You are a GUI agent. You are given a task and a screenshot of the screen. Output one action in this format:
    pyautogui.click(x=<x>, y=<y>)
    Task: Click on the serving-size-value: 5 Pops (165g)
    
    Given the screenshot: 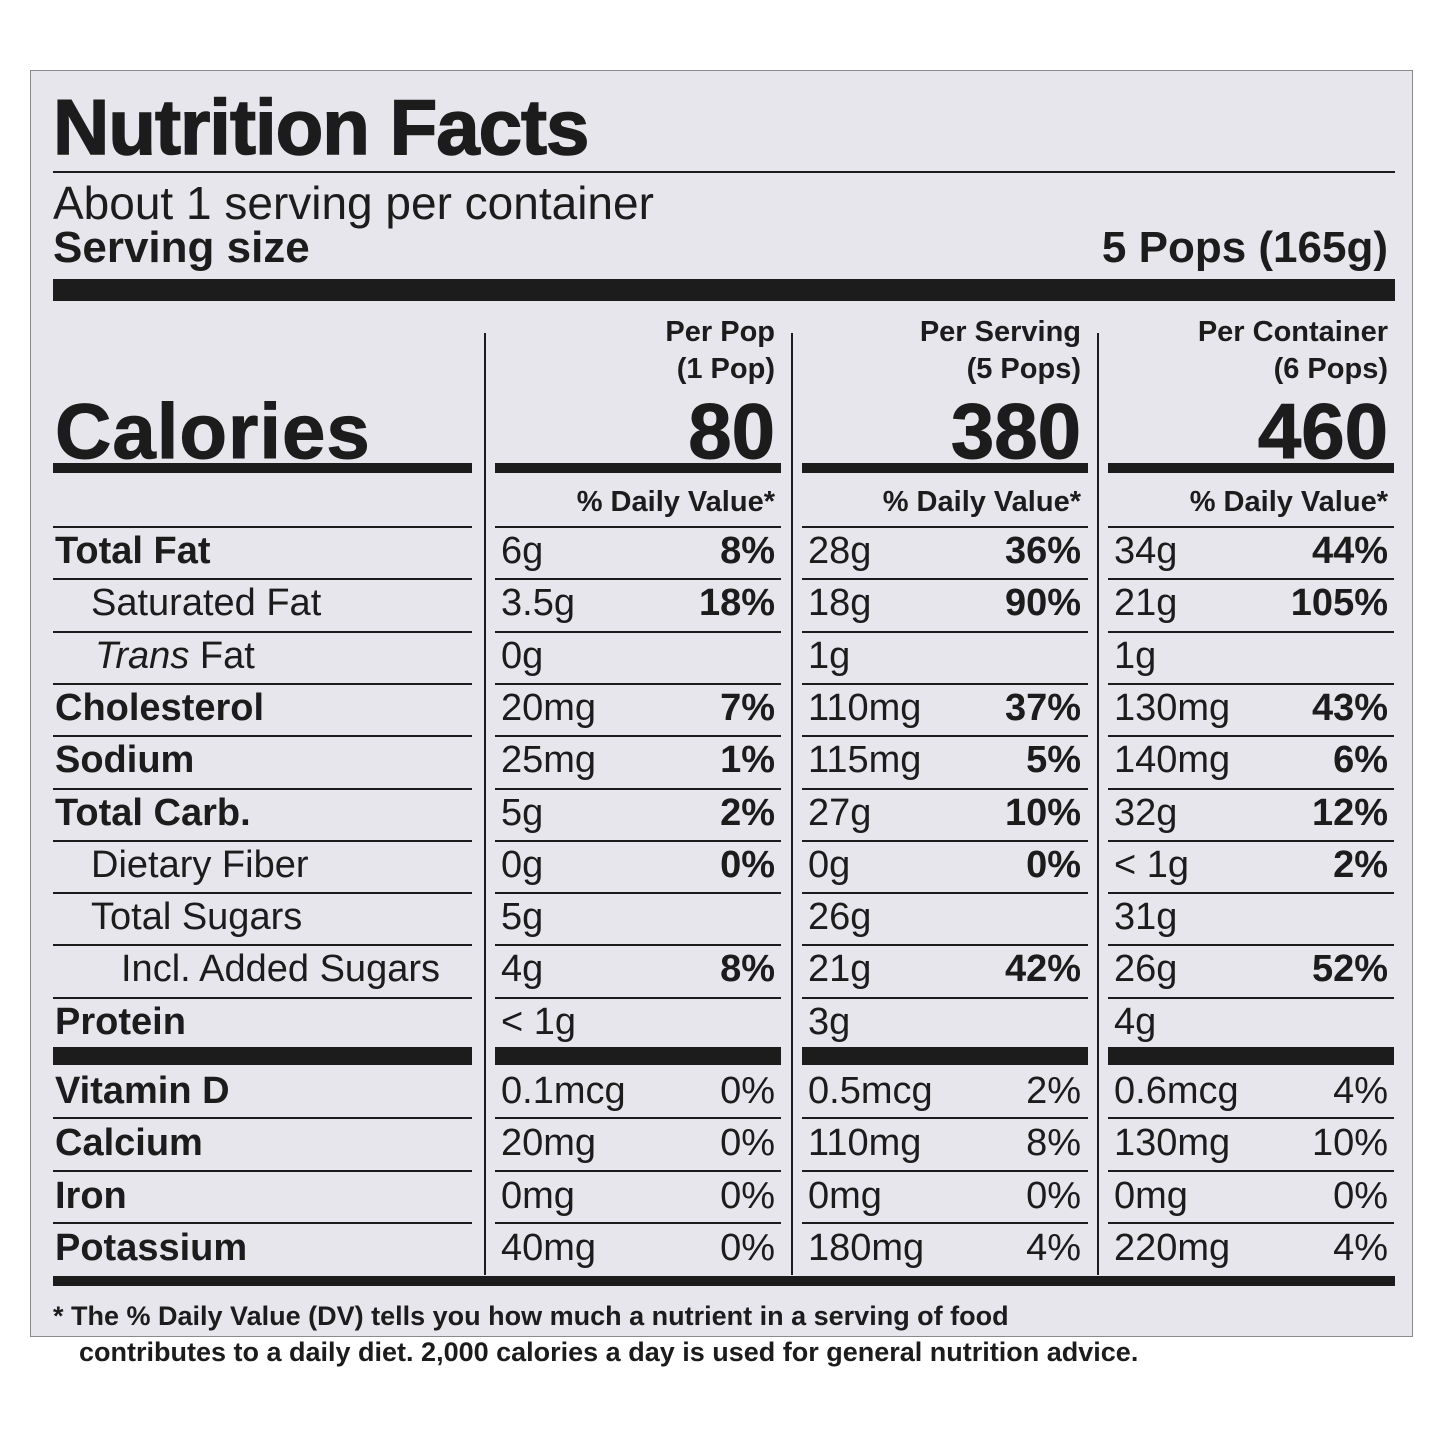 What is the action you would take?
    pyautogui.click(x=1244, y=247)
    